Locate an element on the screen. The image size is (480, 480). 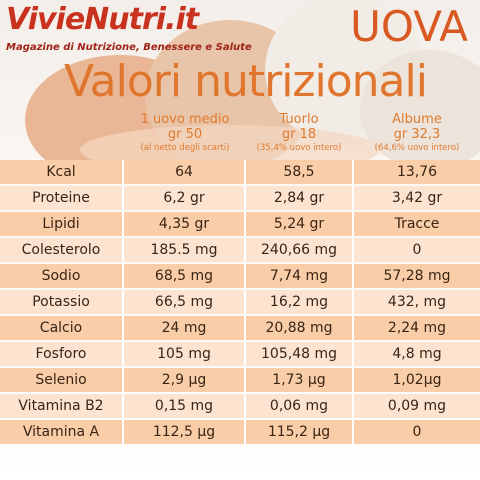
table-cell: 58,5 is located at coordinates (300, 172).